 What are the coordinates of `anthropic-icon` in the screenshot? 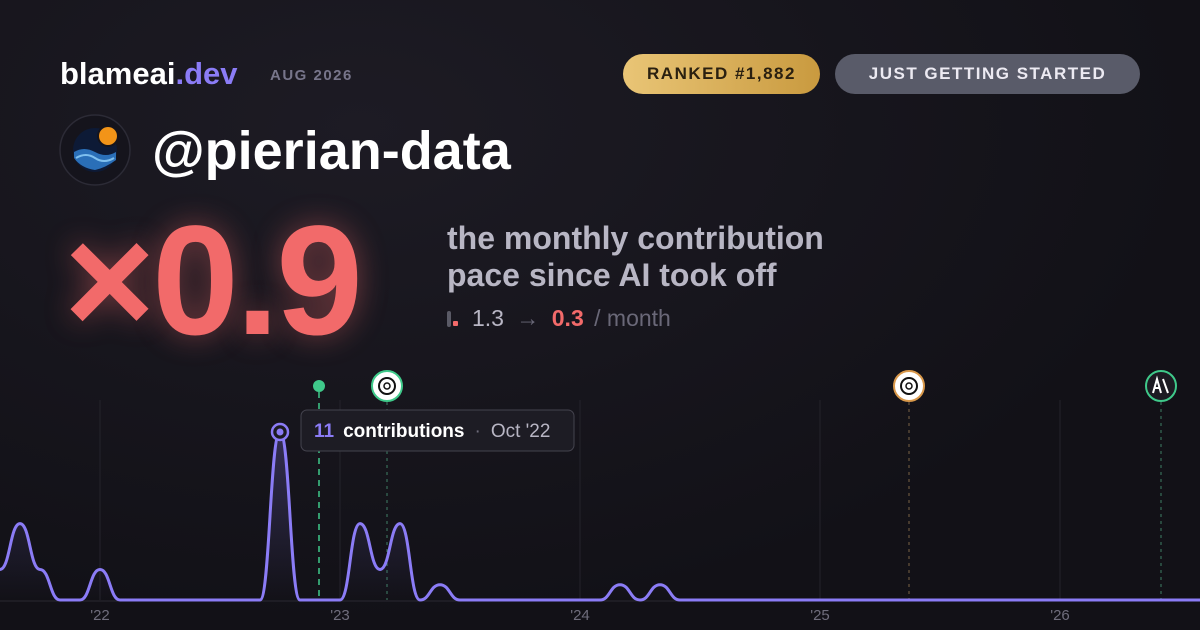 It's located at (1161, 386).